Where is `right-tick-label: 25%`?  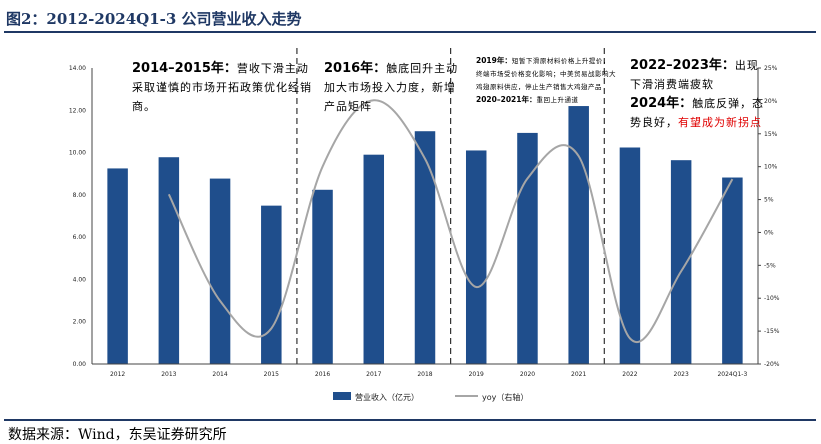
right-tick-label: 25% is located at coordinates (771, 68).